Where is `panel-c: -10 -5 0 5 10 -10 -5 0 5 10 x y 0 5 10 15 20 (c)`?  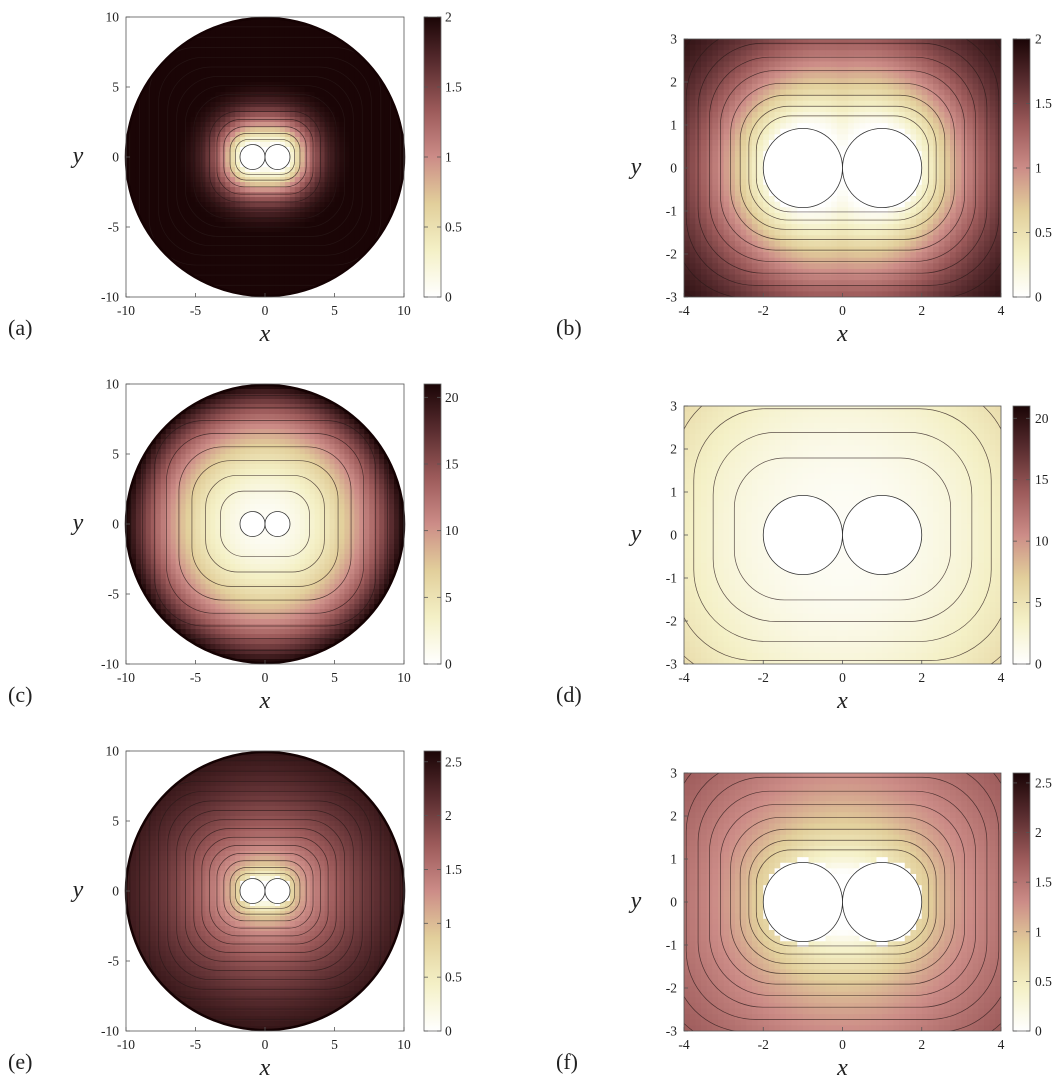 panel-c: -10 -5 0 5 10 -10 -5 0 5 10 x y 0 5 10 15 20 (c) is located at coordinates (233, 546).